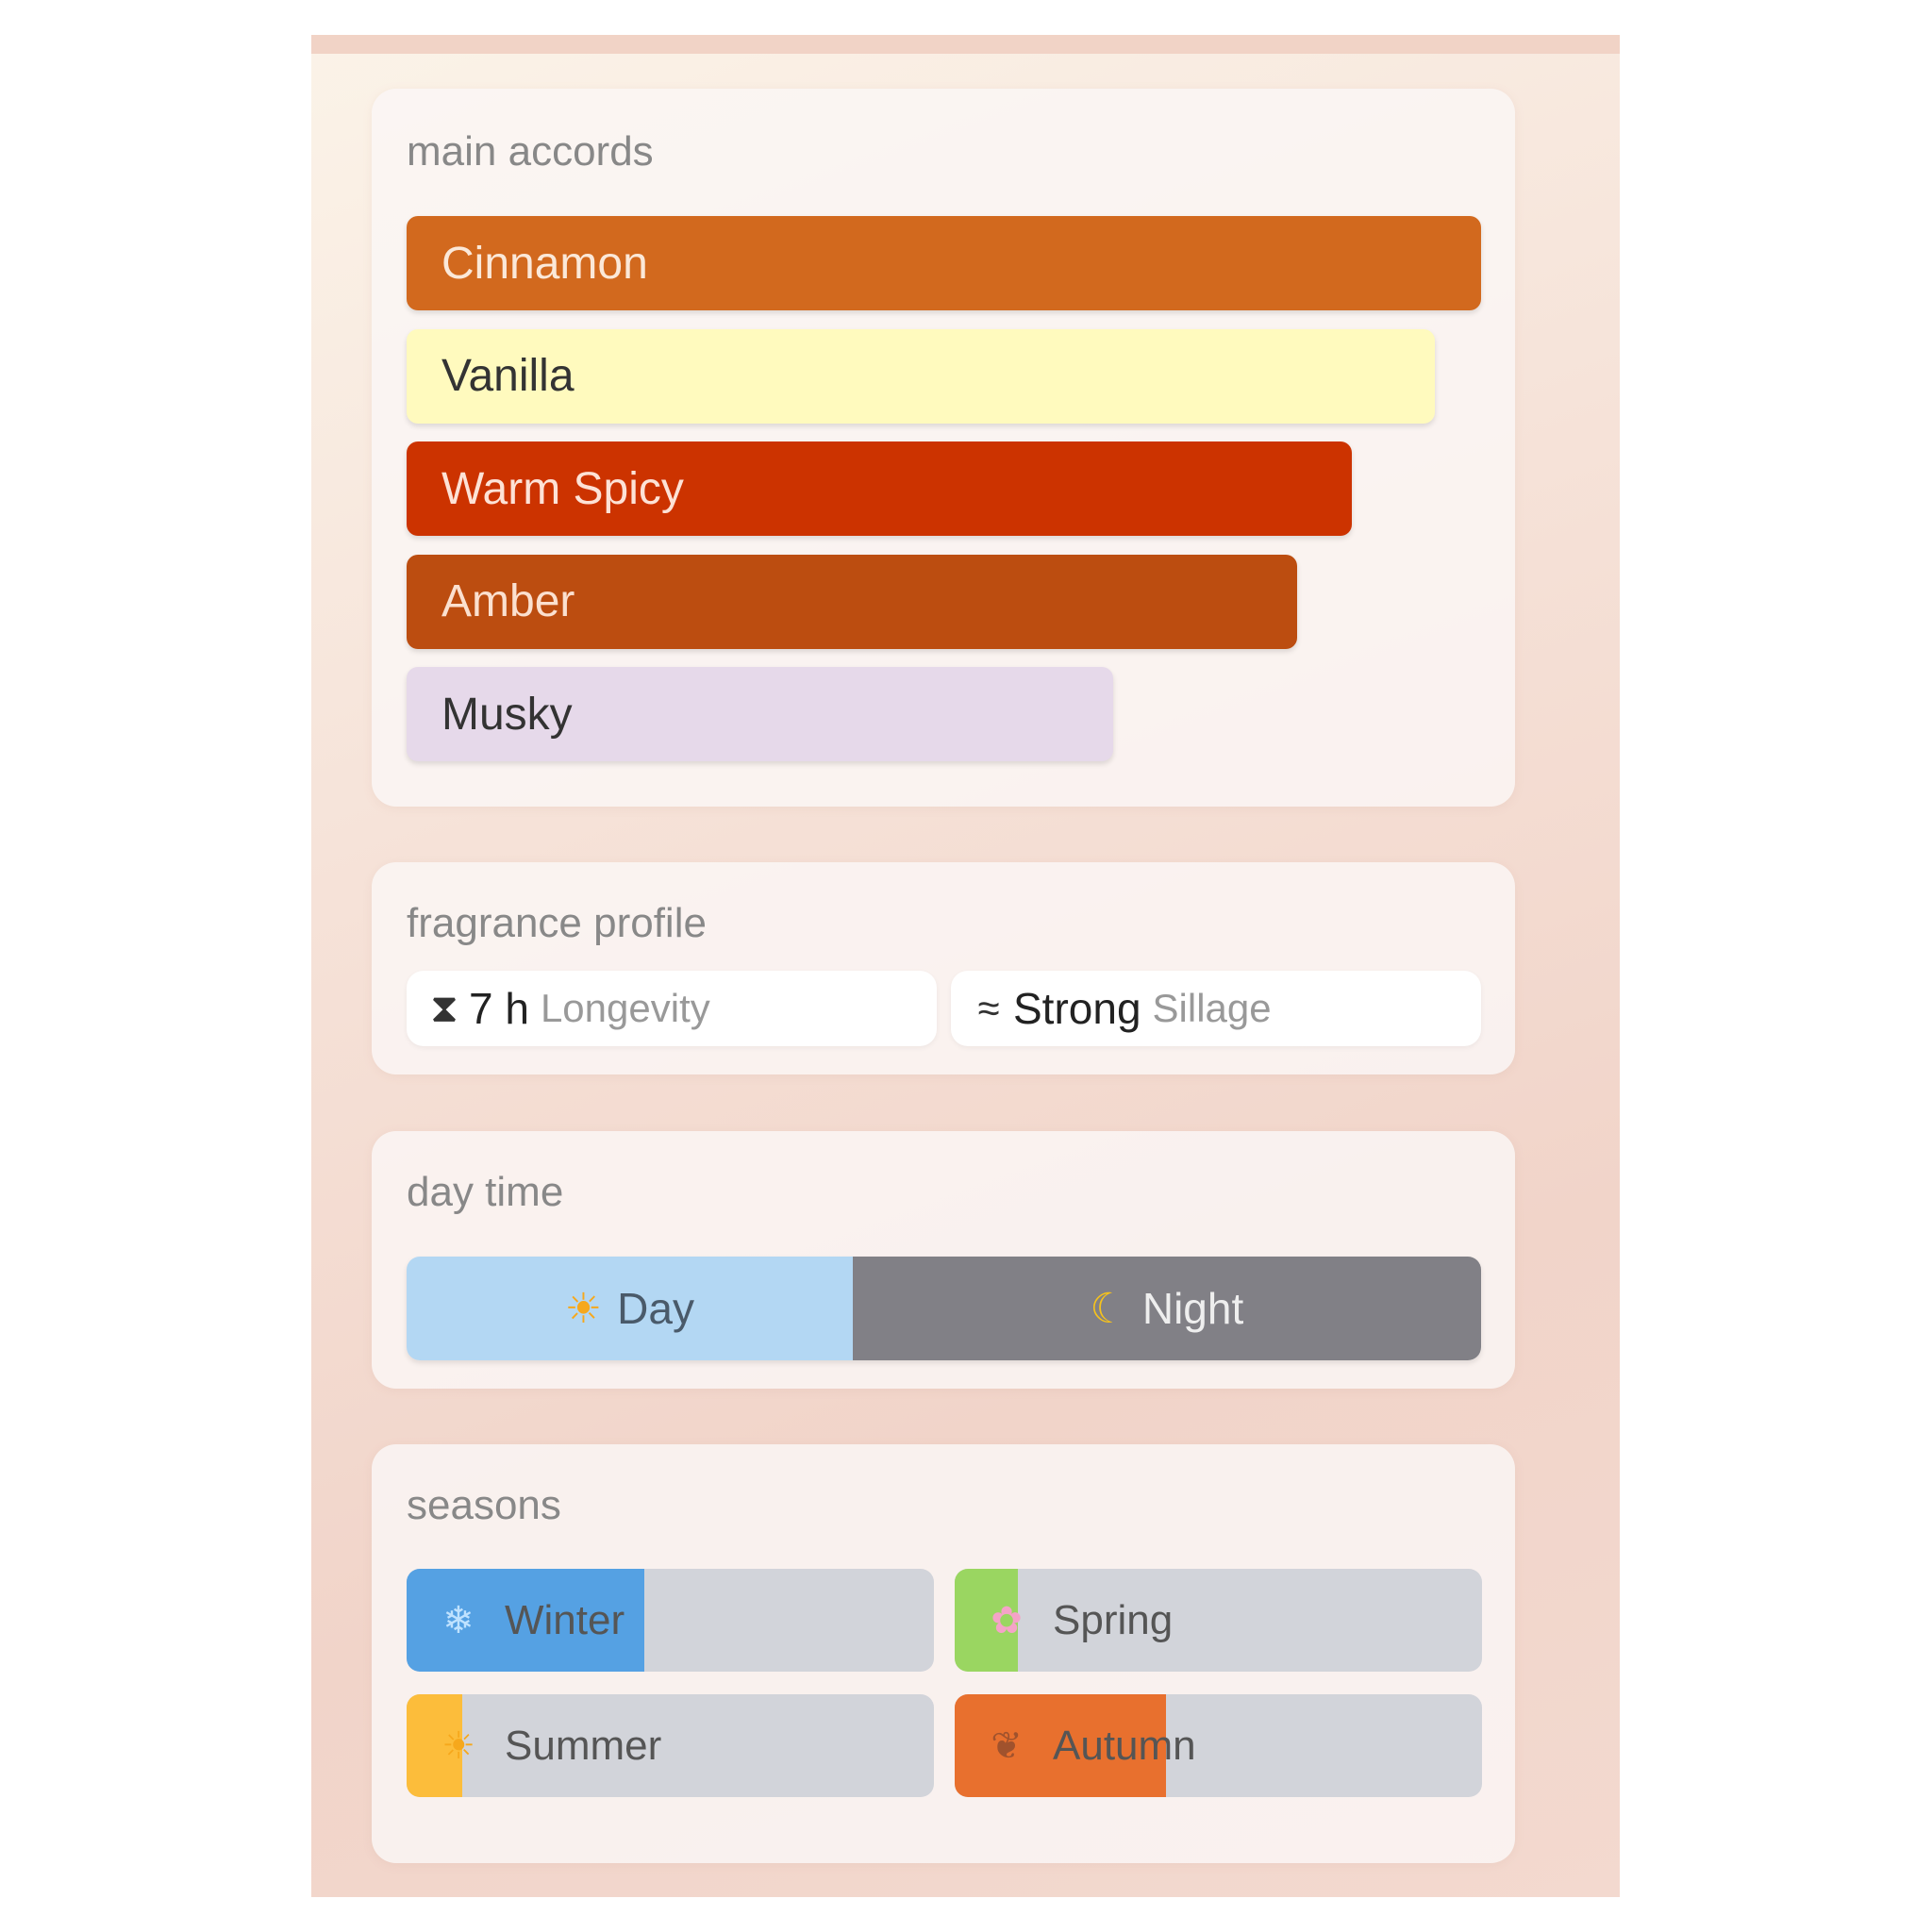 The height and width of the screenshot is (1932, 1932). What do you see at coordinates (507, 714) in the screenshot?
I see `accord-label: Musky` at bounding box center [507, 714].